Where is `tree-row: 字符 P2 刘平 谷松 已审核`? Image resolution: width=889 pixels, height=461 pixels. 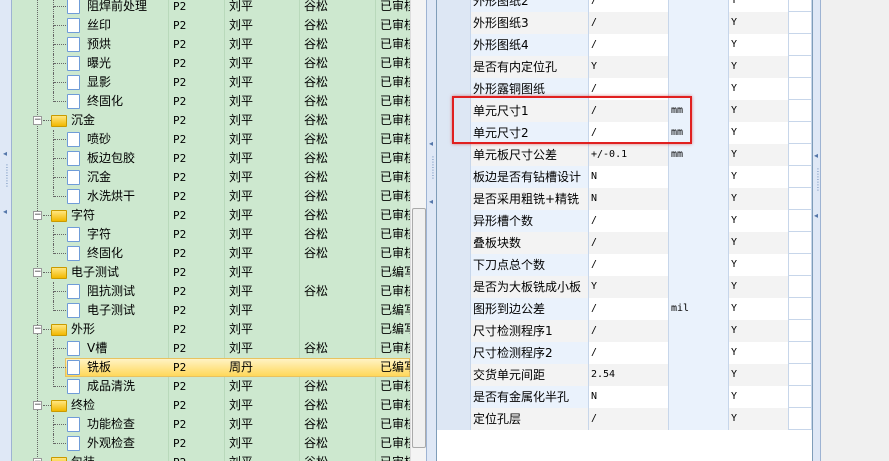 tree-row: 字符 P2 刘平 谷松 已审核 is located at coordinates (211, 234).